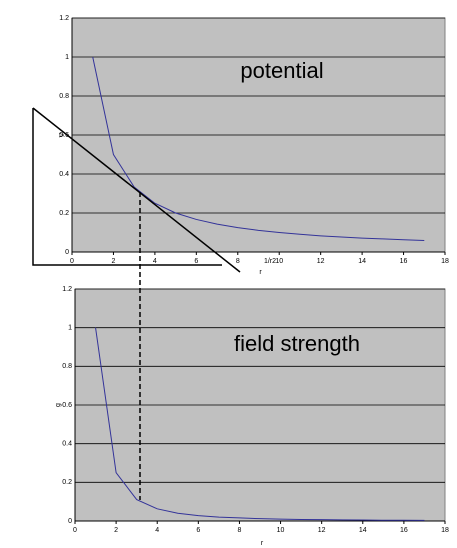 The image size is (457, 548). Describe the element at coordinates (297, 343) in the screenshot. I see `chart-title: field strength` at that location.